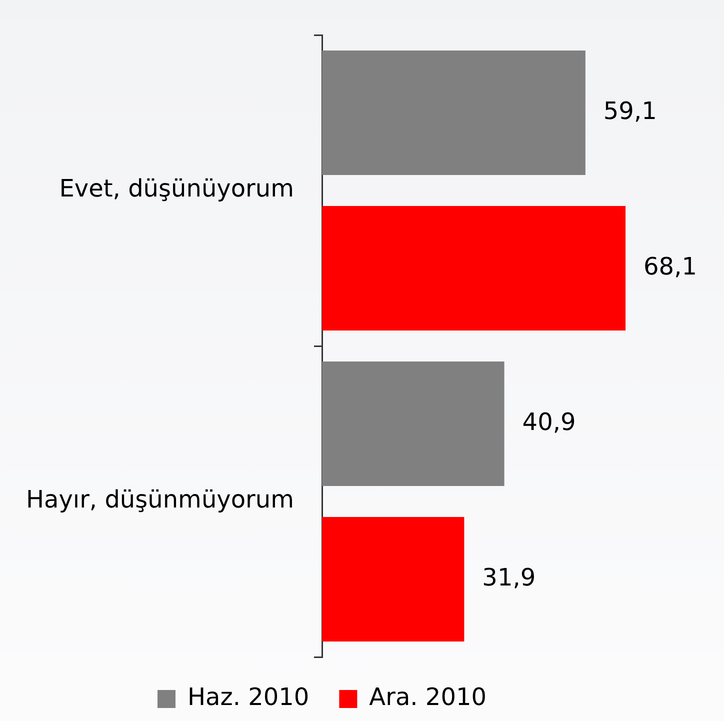 The height and width of the screenshot is (721, 724). Describe the element at coordinates (248, 697) in the screenshot. I see `legend-label: Haz. 2010` at that location.